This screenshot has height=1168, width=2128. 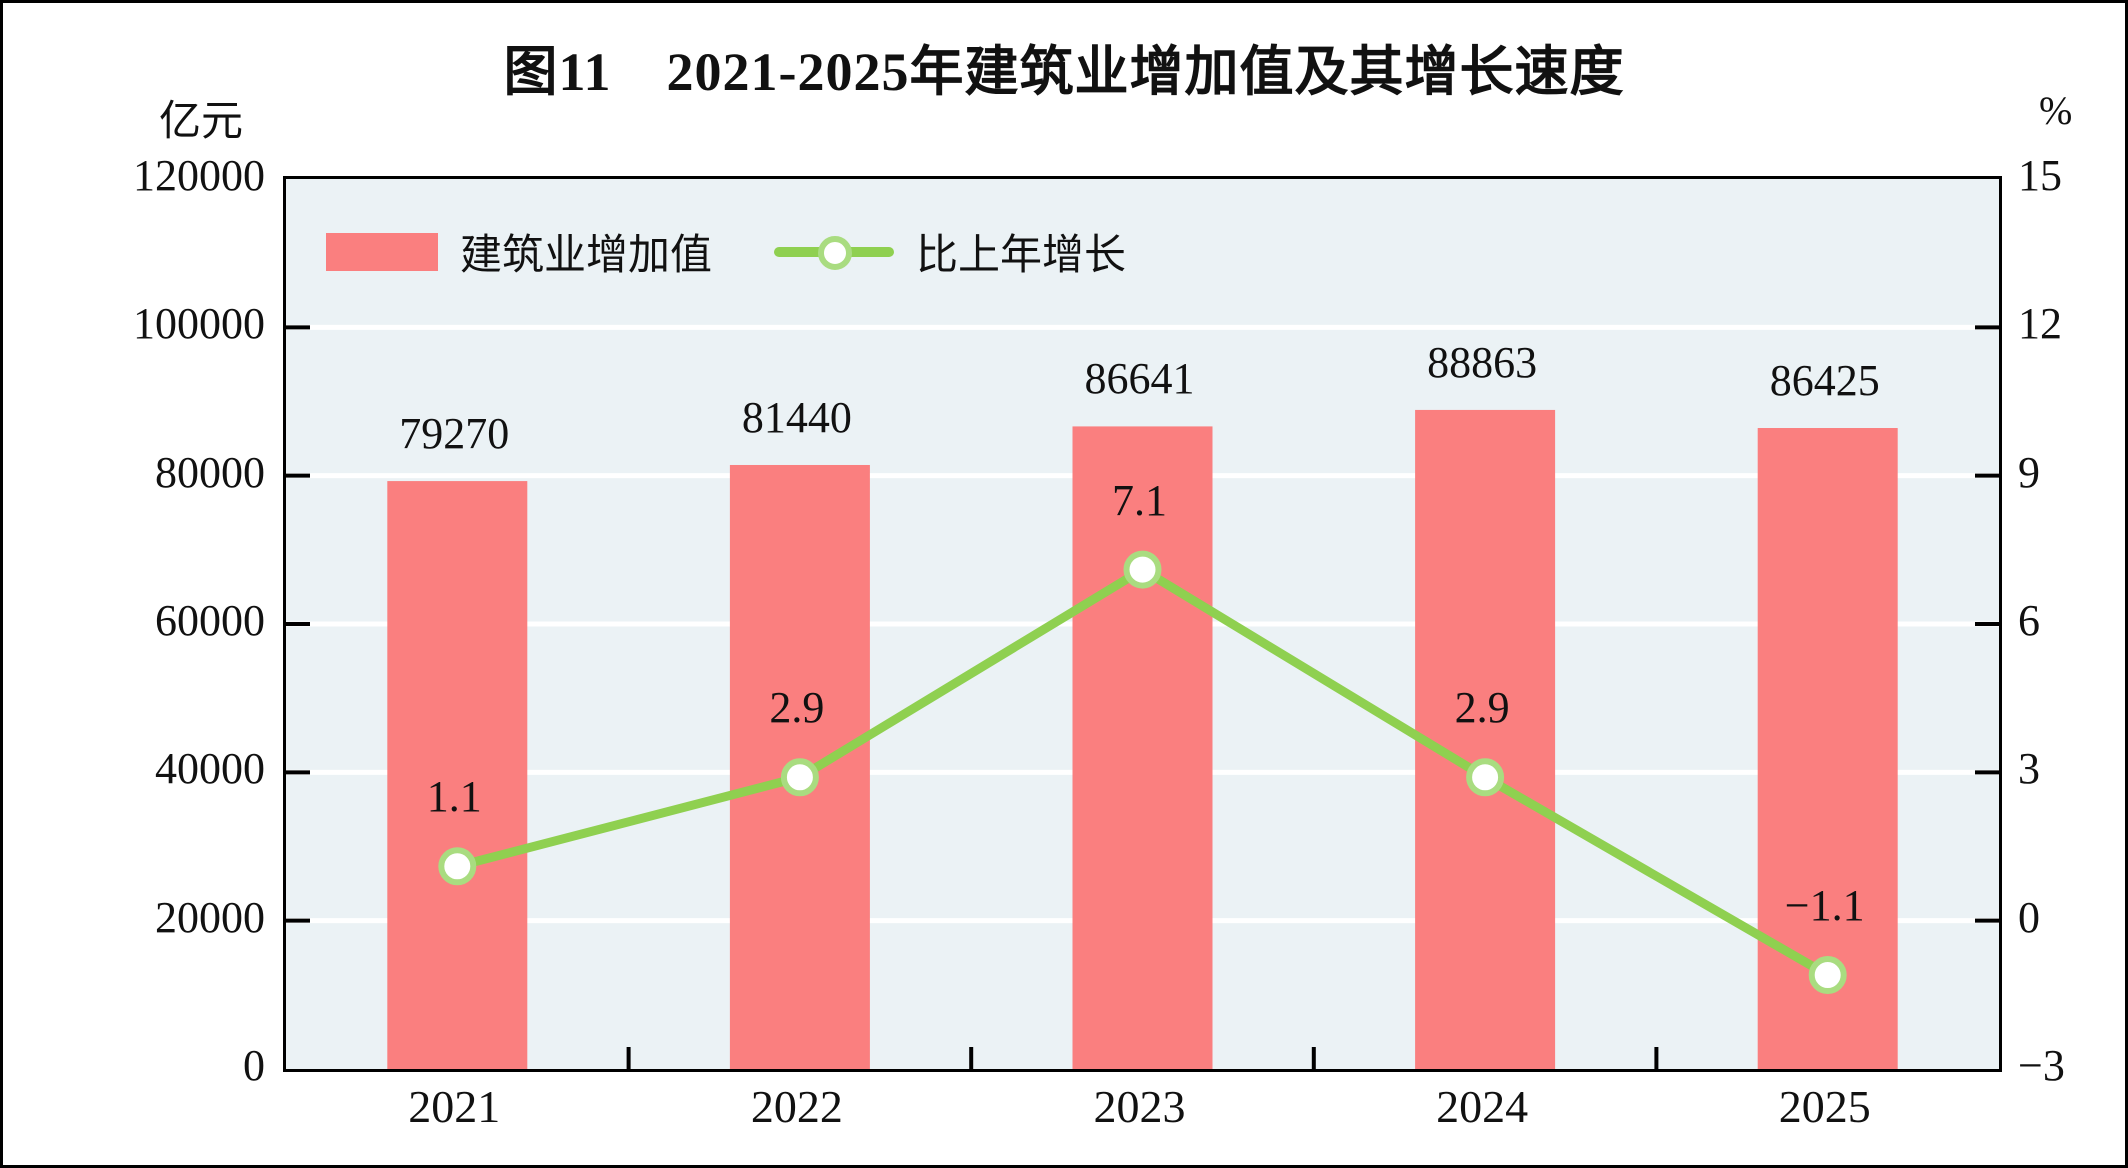 I want to click on left-axis-tick-label: 100000, so click(x=199, y=324).